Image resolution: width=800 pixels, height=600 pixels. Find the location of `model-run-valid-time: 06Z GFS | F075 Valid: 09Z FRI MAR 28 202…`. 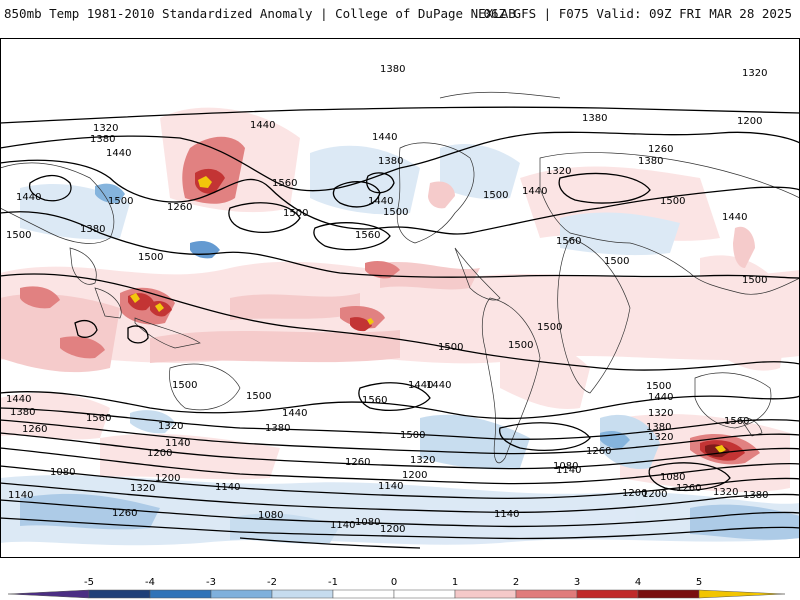

model-run-valid-time: 06Z GFS | F075 Valid: 09Z FRI MAR 28 202… is located at coordinates (637, 13).